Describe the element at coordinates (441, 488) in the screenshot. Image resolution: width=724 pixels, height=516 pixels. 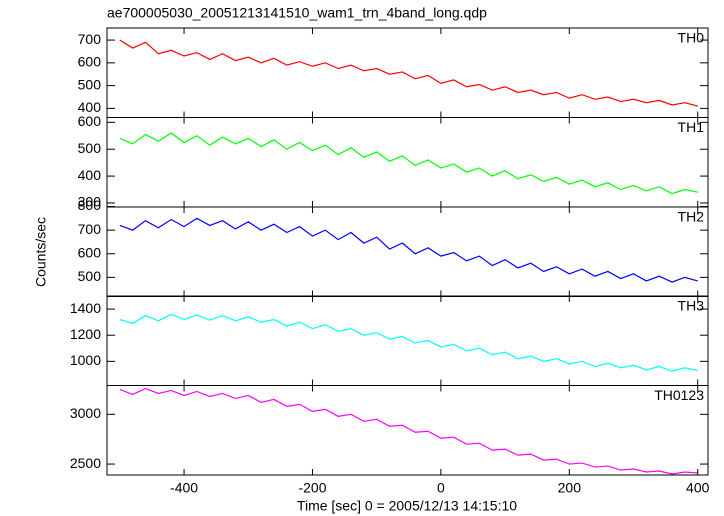
I see `x-tick-label: 0` at that location.